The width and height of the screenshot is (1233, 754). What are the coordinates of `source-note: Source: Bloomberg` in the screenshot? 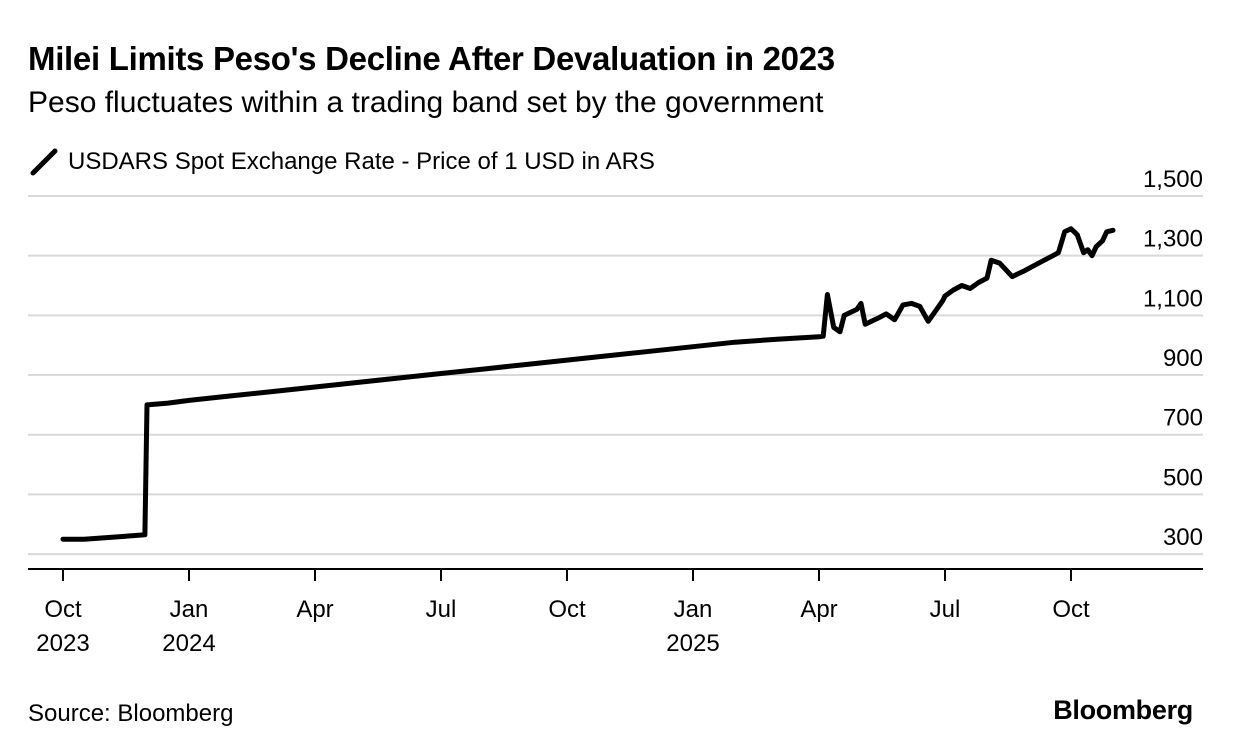 It's located at (131, 713).